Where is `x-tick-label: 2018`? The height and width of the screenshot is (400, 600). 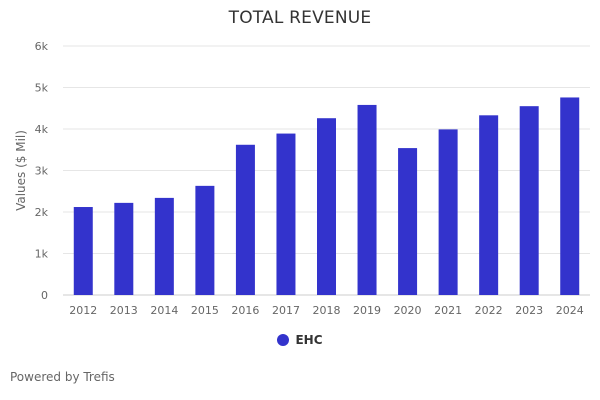 x-tick-label: 2018 is located at coordinates (327, 310).